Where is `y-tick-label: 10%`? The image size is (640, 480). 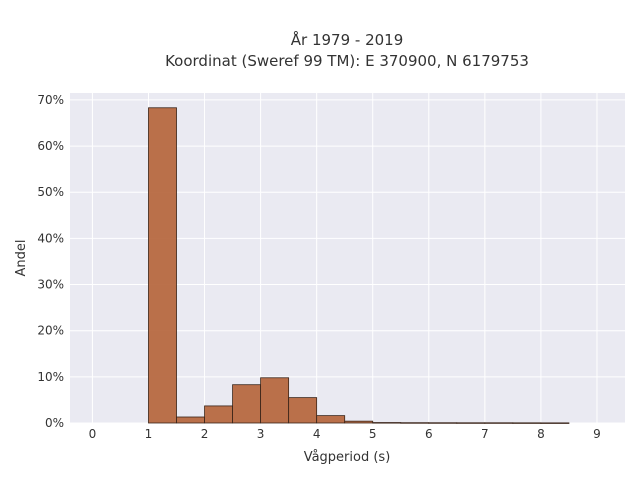 y-tick-label: 10% is located at coordinates (50, 377).